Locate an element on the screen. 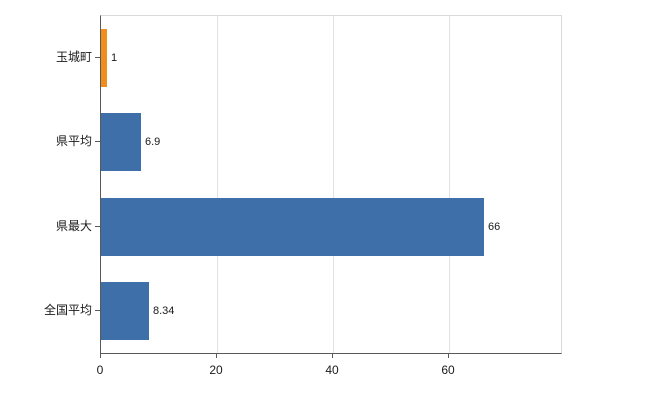 The image size is (650, 400). x-axis-tick-label: 20 is located at coordinates (216, 370).